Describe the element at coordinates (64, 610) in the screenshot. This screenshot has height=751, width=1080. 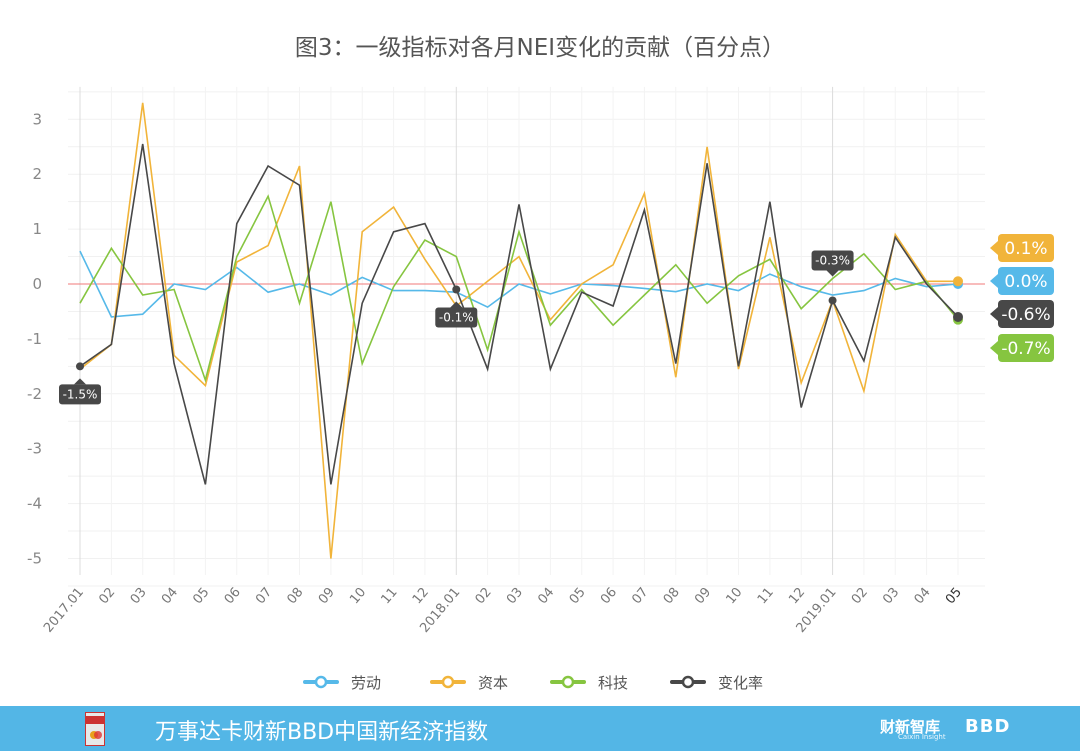
I see `x-tick-label: 2017.01` at that location.